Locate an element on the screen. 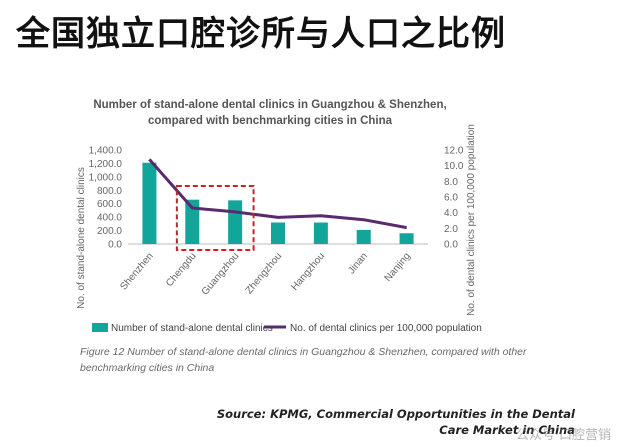  x-tick-label: Chengdu is located at coordinates (181, 270).